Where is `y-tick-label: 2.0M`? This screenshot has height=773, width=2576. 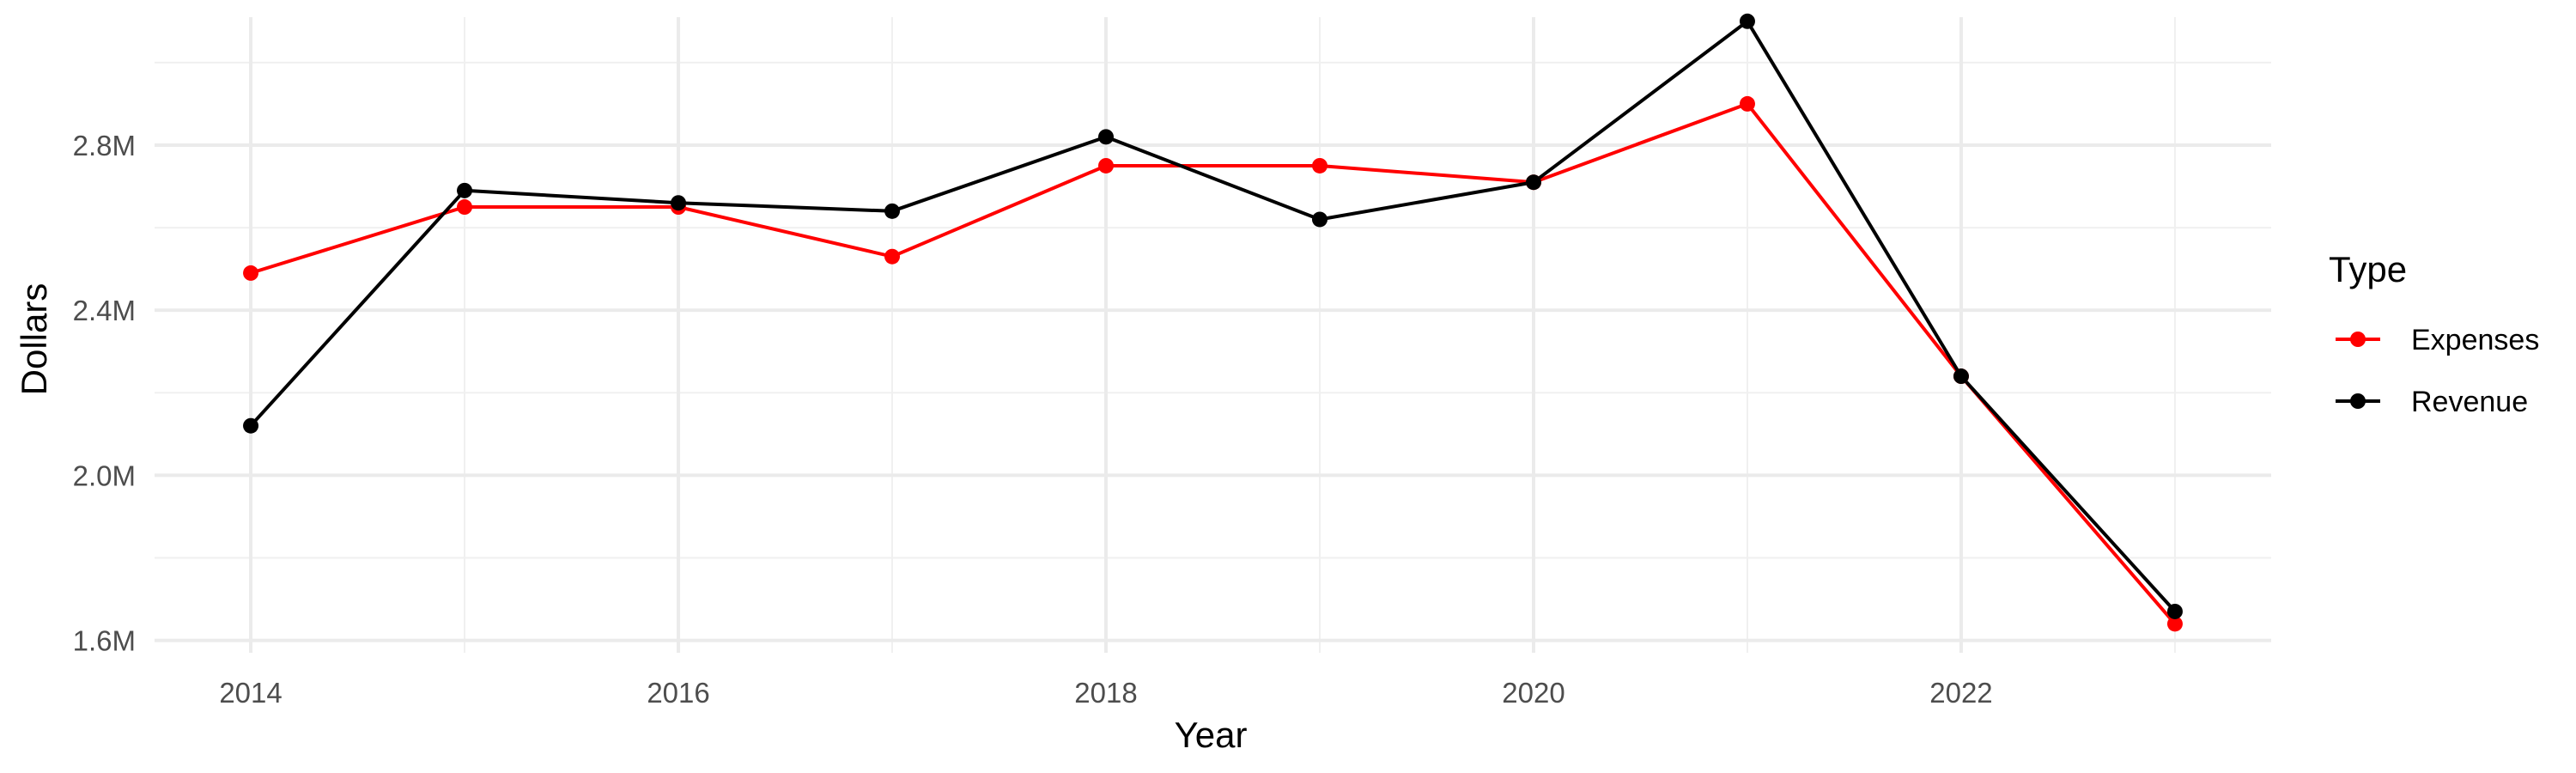 y-tick-label: 2.0M is located at coordinates (104, 475).